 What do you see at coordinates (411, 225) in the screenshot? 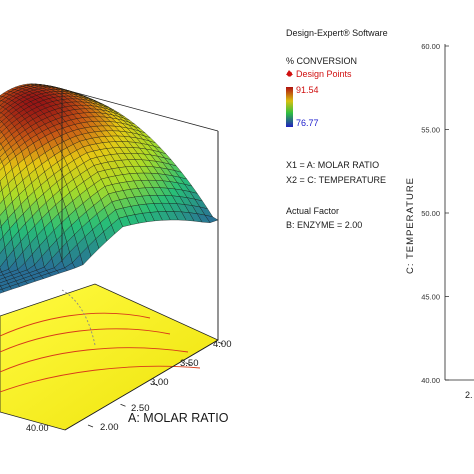
I see `contour-y-axis-title: C: TEMPERATURE` at bounding box center [411, 225].